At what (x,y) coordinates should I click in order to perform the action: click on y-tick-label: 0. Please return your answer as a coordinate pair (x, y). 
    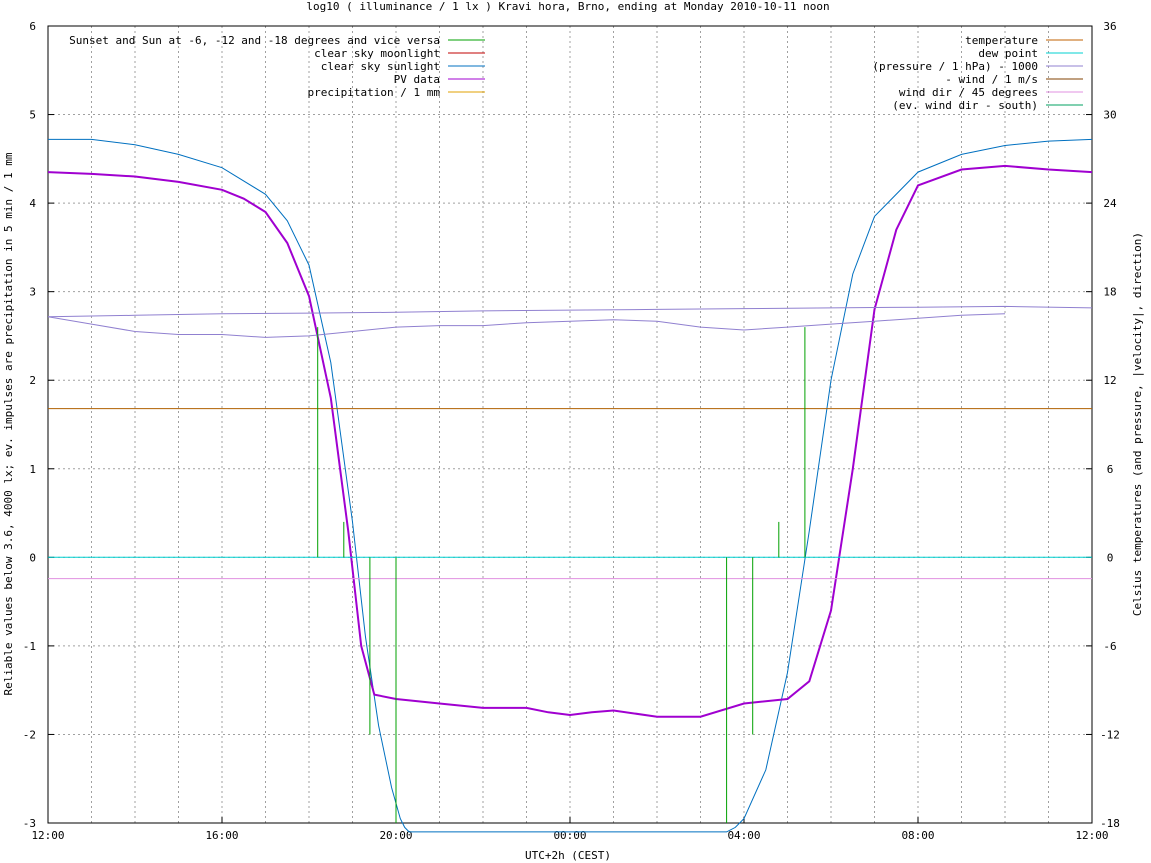
    Looking at the image, I should click on (32, 557).